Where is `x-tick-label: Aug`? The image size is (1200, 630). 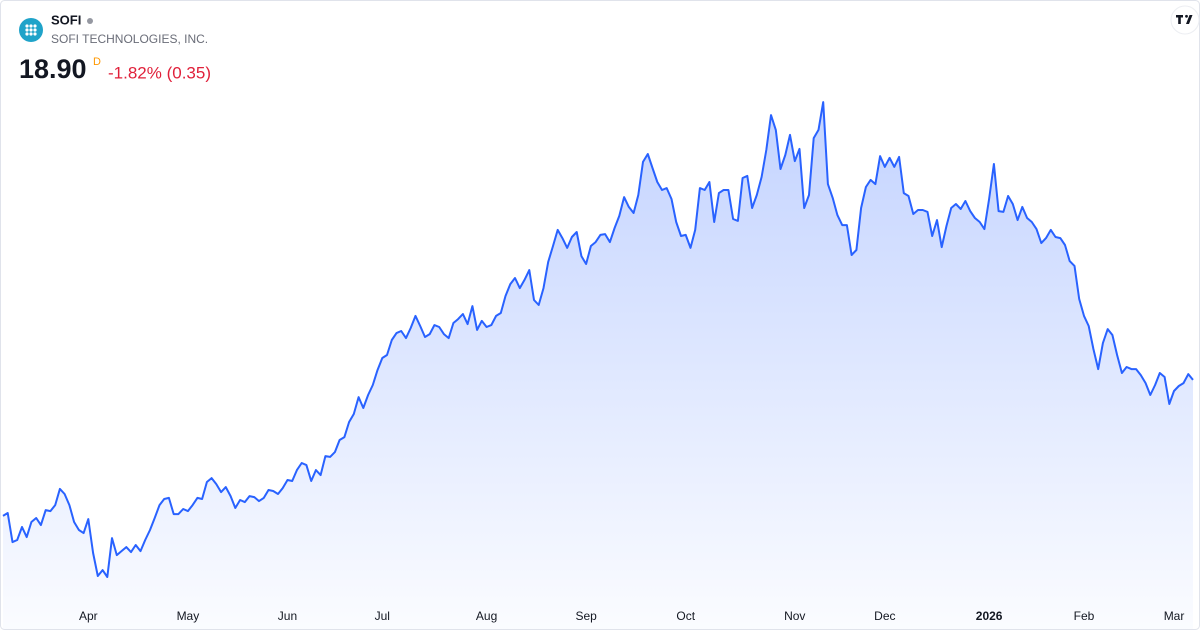 x-tick-label: Aug is located at coordinates (486, 616).